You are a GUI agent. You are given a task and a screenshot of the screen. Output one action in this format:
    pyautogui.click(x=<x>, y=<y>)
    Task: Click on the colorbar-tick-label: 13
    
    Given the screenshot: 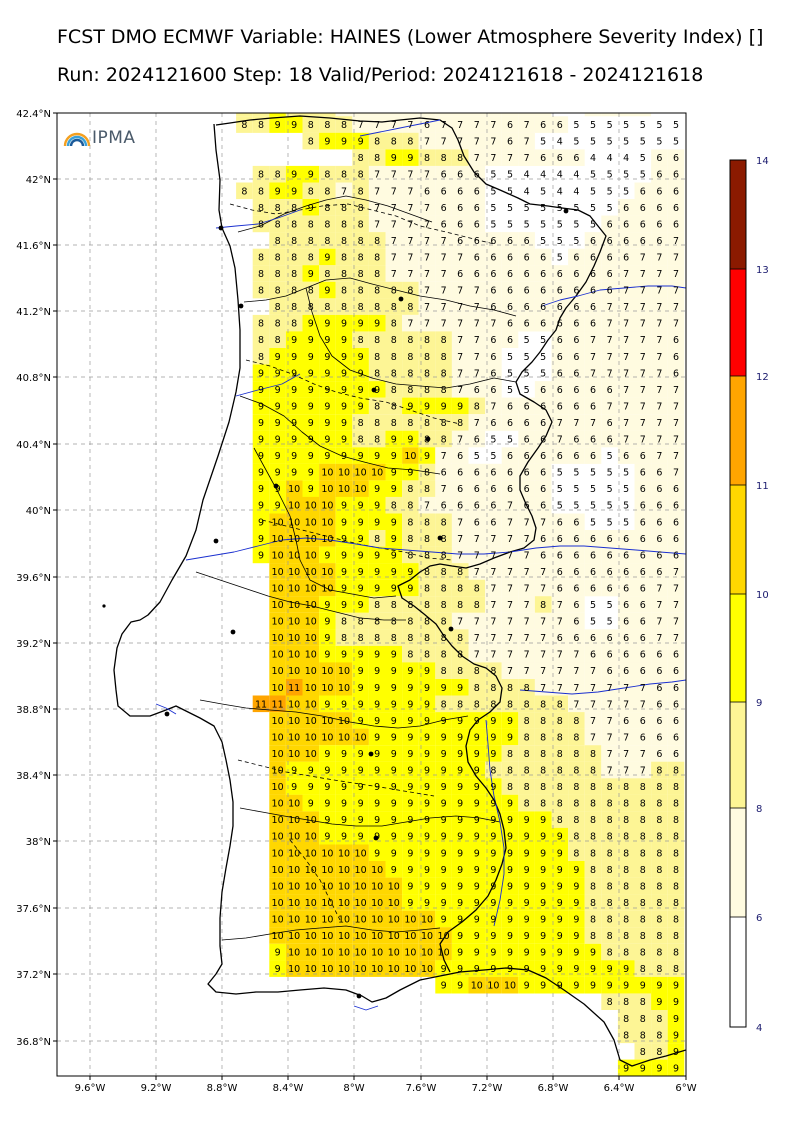 What is the action you would take?
    pyautogui.click(x=762, y=270)
    